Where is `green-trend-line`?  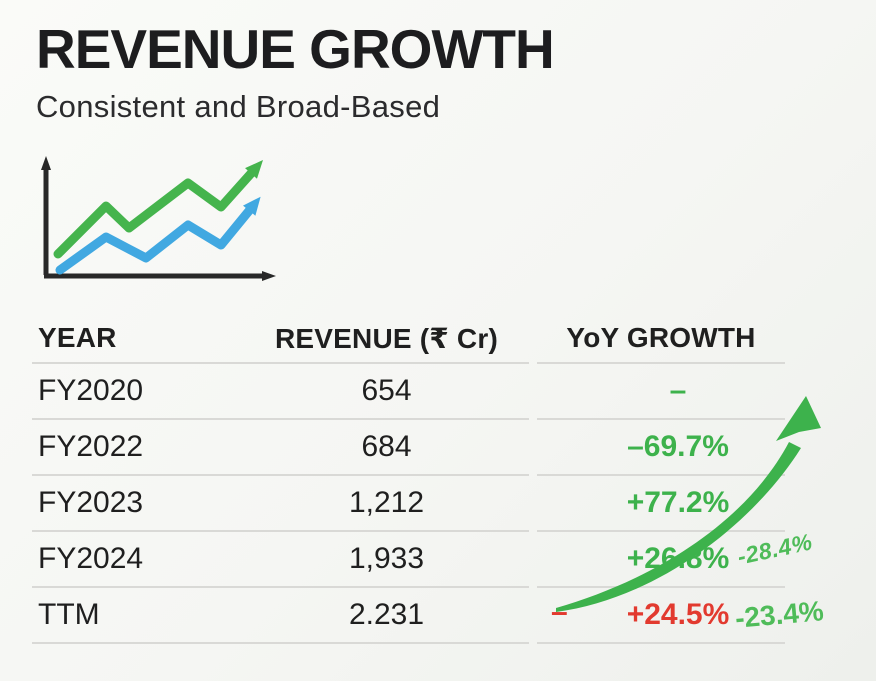 green-trend-line is located at coordinates (158, 209).